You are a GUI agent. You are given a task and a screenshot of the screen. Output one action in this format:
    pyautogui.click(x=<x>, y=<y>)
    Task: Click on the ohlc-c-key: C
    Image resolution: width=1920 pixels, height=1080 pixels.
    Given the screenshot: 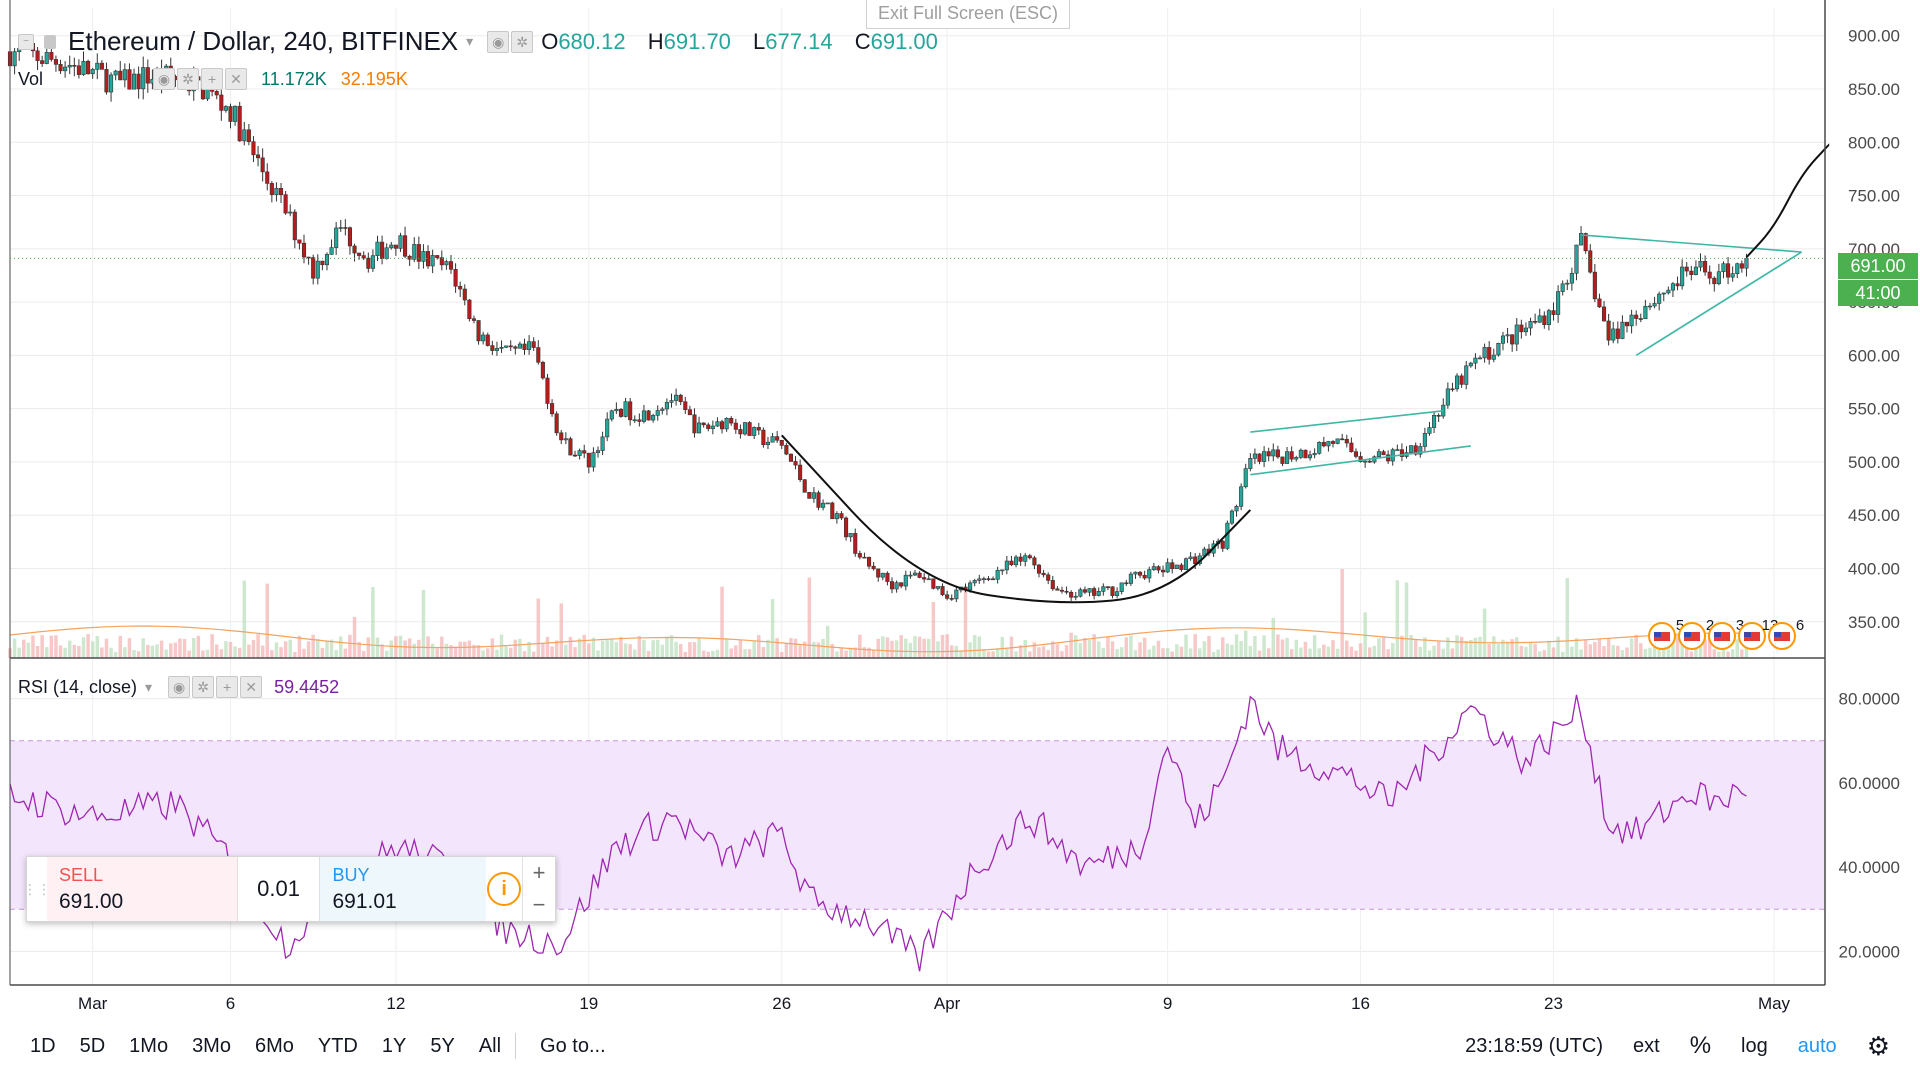 What is the action you would take?
    pyautogui.click(x=862, y=41)
    